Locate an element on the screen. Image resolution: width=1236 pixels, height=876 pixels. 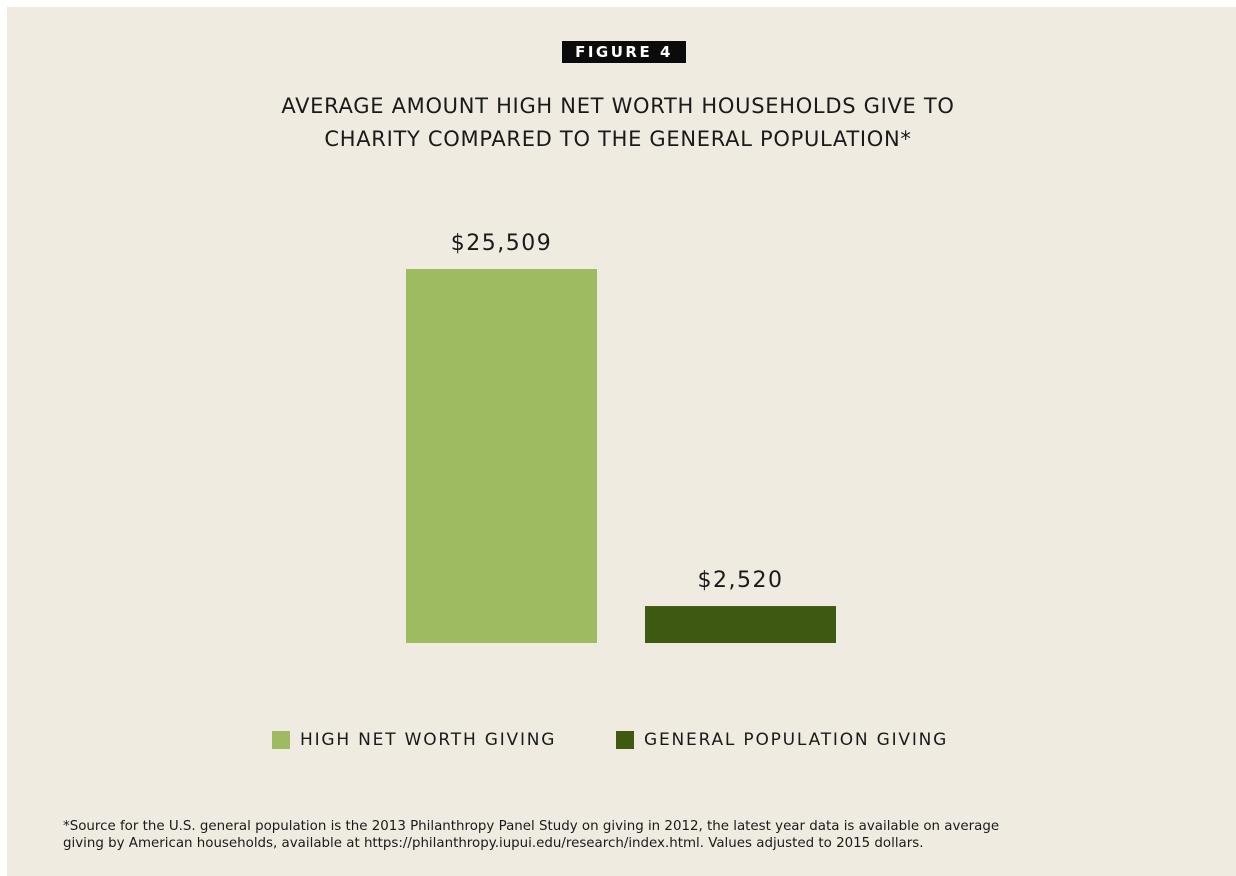
bar-general-population is located at coordinates (740, 624).